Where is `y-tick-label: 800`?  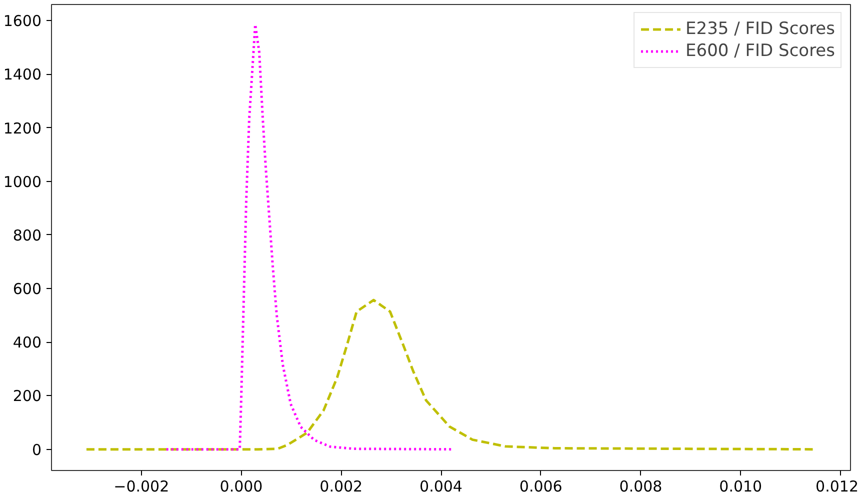
y-tick-label: 800 is located at coordinates (27, 235).